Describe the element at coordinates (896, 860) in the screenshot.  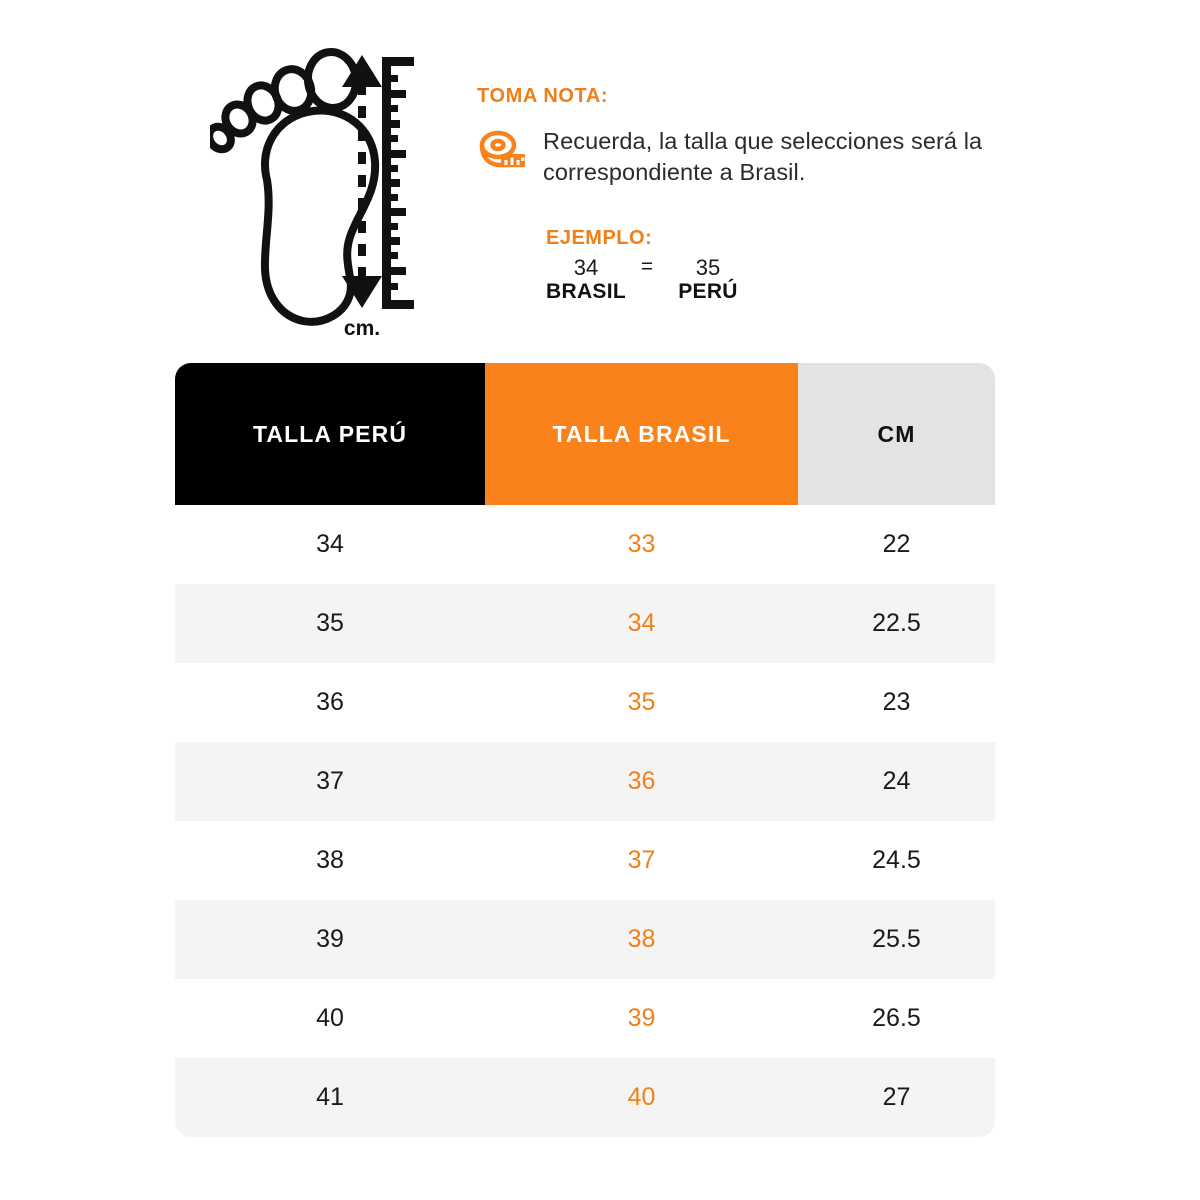
I see `cell-cm: 24.5` at that location.